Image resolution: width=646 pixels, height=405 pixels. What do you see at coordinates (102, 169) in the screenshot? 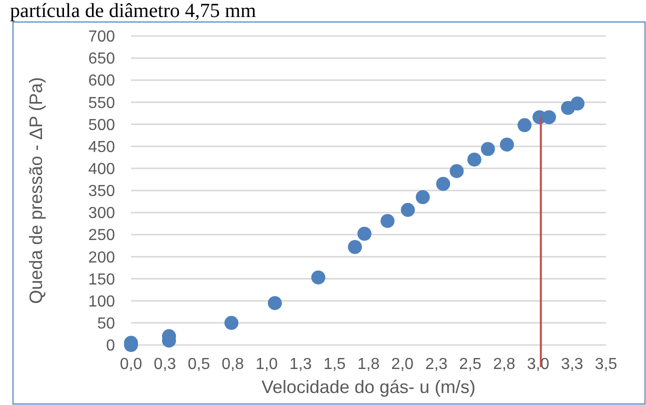
I see `y-tick-label: 400` at bounding box center [102, 169].